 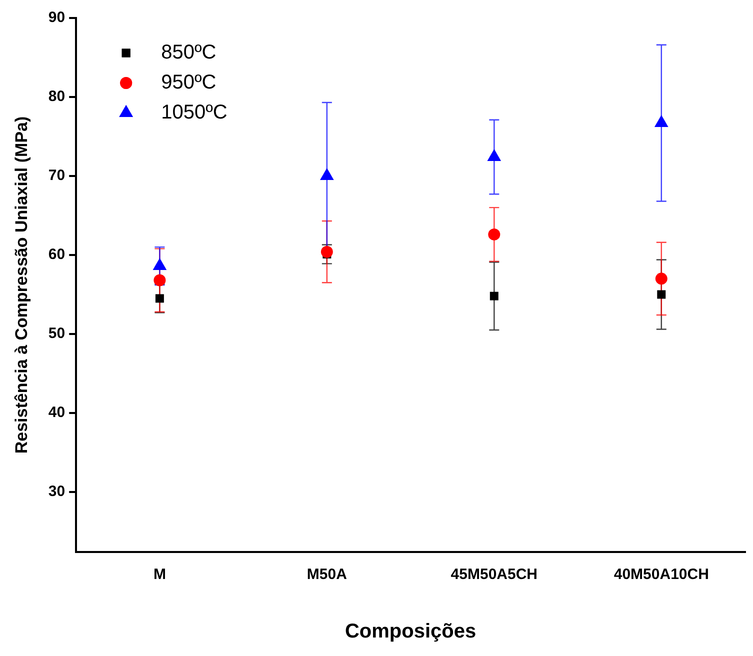 I want to click on x-tick-label: M, so click(x=159, y=575).